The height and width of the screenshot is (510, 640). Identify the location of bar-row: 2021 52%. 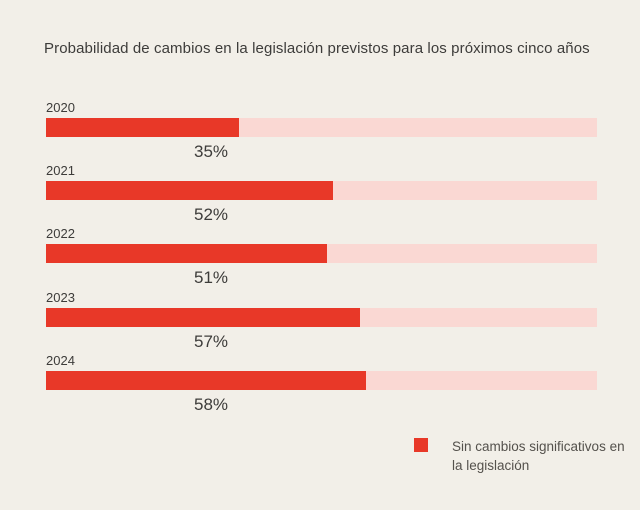
(321, 194).